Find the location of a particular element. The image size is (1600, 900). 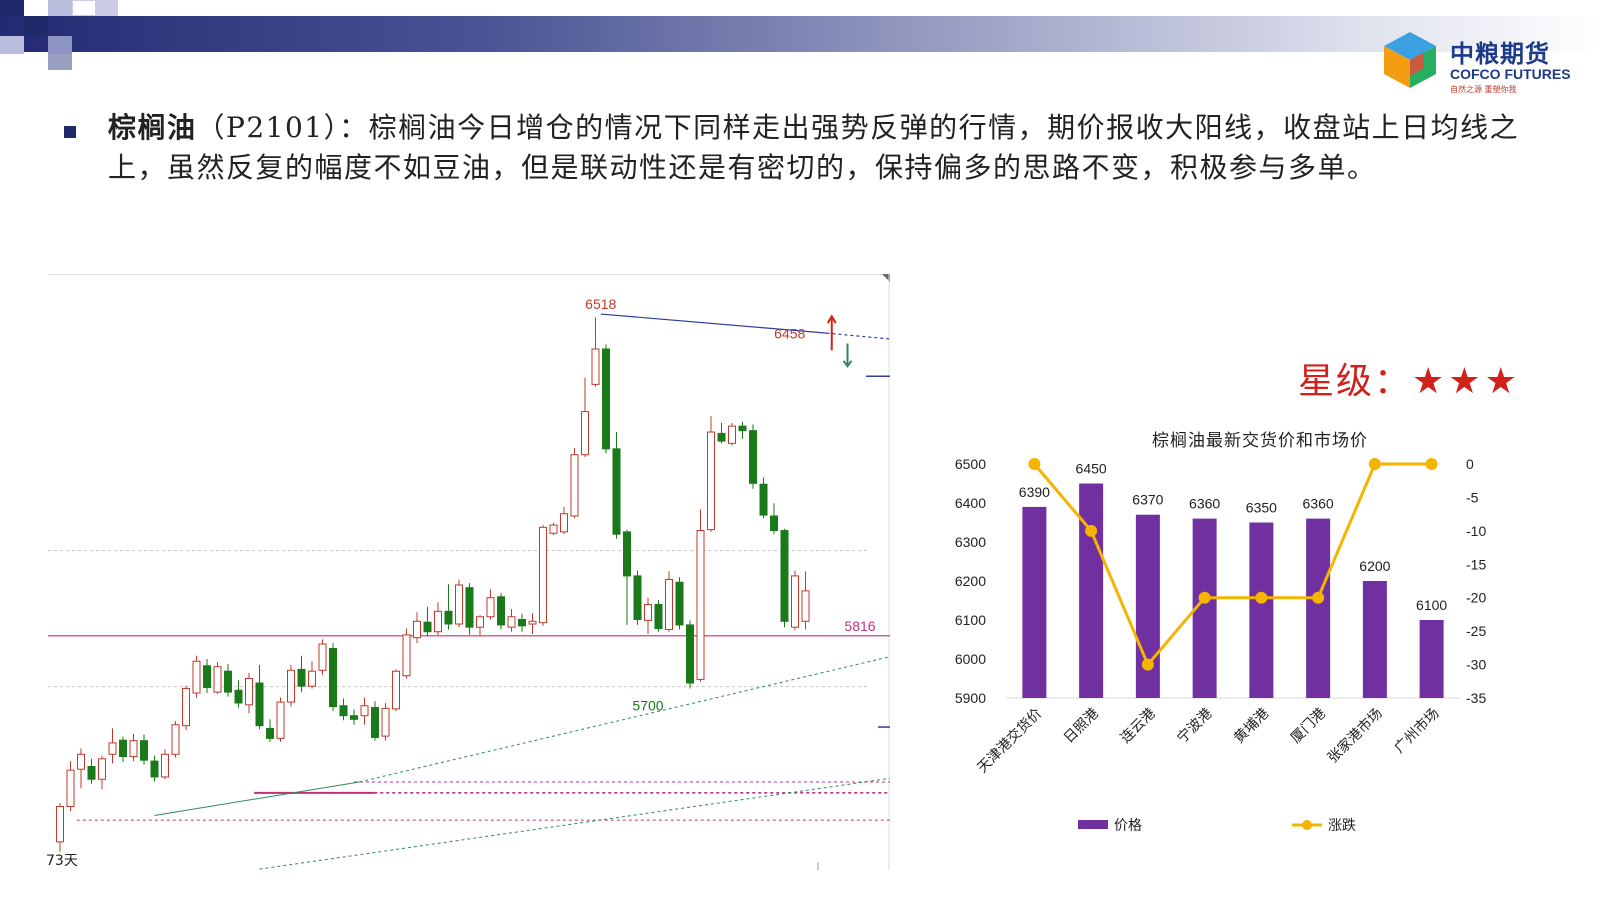

bar-data-label: 6370 is located at coordinates (1147, 500).